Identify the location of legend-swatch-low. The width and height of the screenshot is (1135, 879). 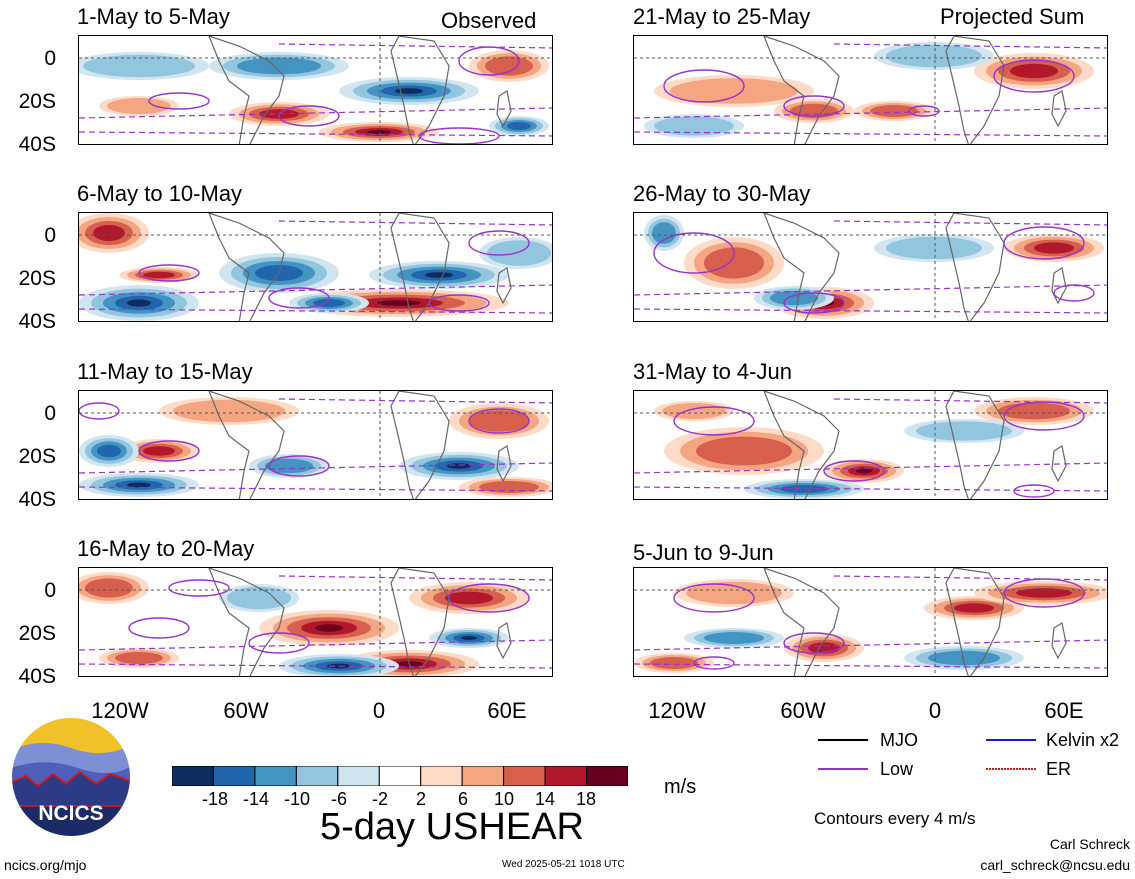
(843, 769).